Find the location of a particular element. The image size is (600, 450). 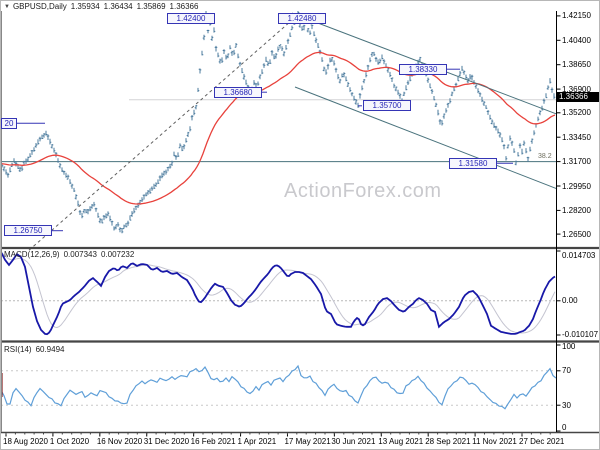

price-flag-1-42480: 1.42480 is located at coordinates (302, 18).